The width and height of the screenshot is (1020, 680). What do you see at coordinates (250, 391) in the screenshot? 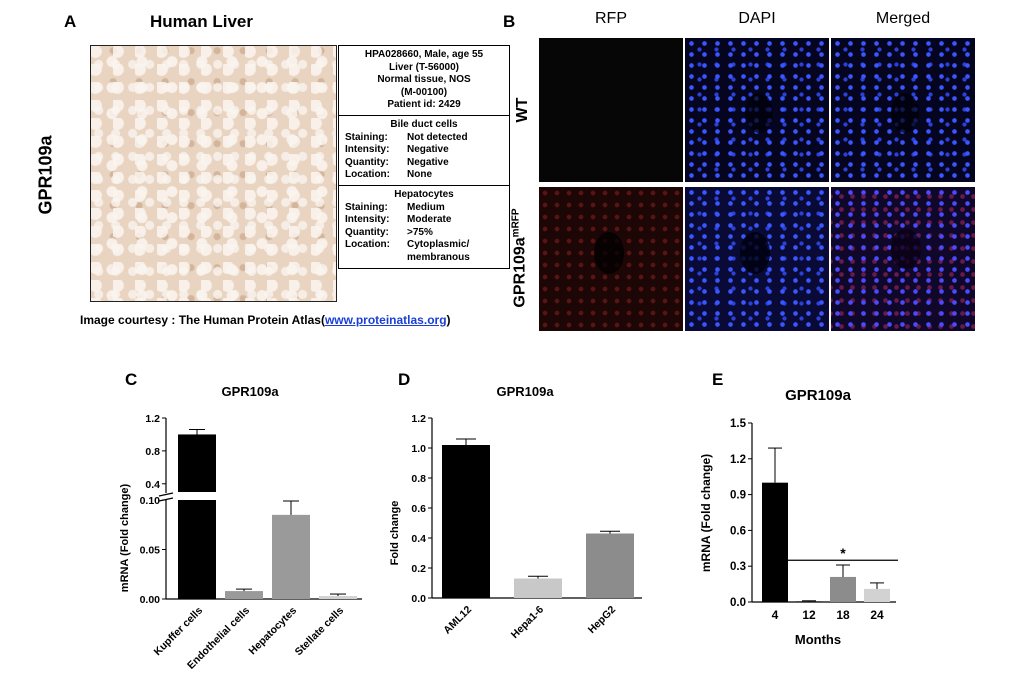
I see `chart-c-title: GPR109a` at bounding box center [250, 391].